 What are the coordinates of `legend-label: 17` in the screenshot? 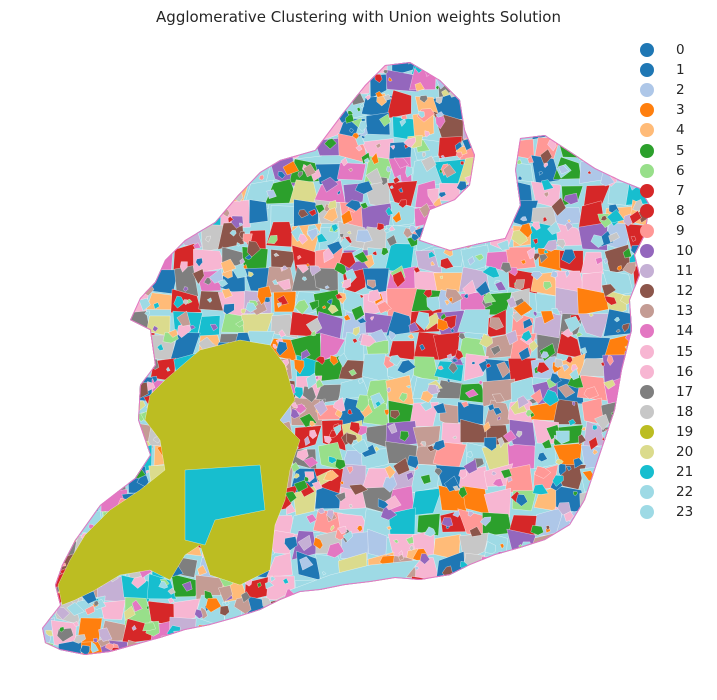 It's located at (685, 391).